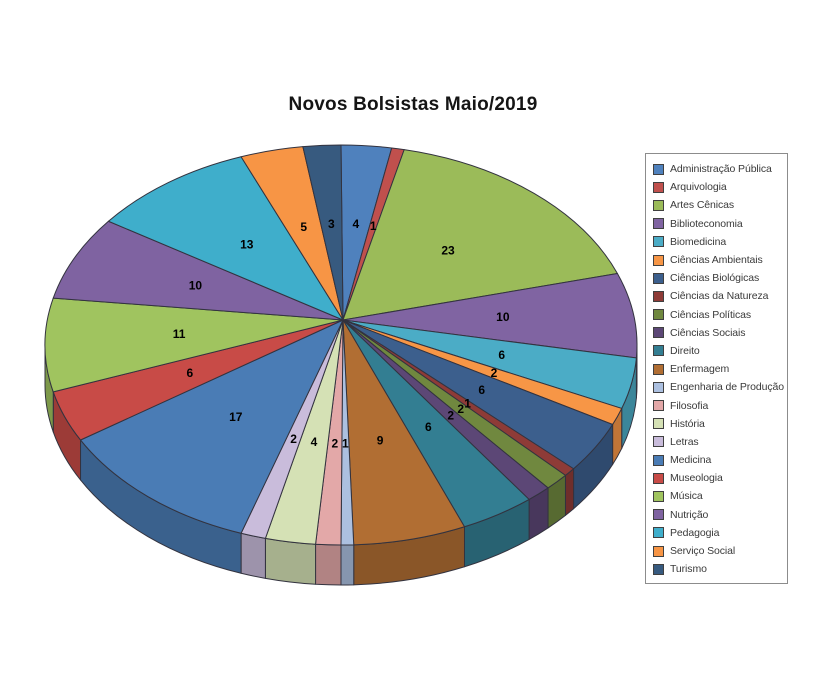 Image resolution: width=830 pixels, height=674 pixels. I want to click on legend-item-biomedicina: Biomedicina, so click(719, 242).